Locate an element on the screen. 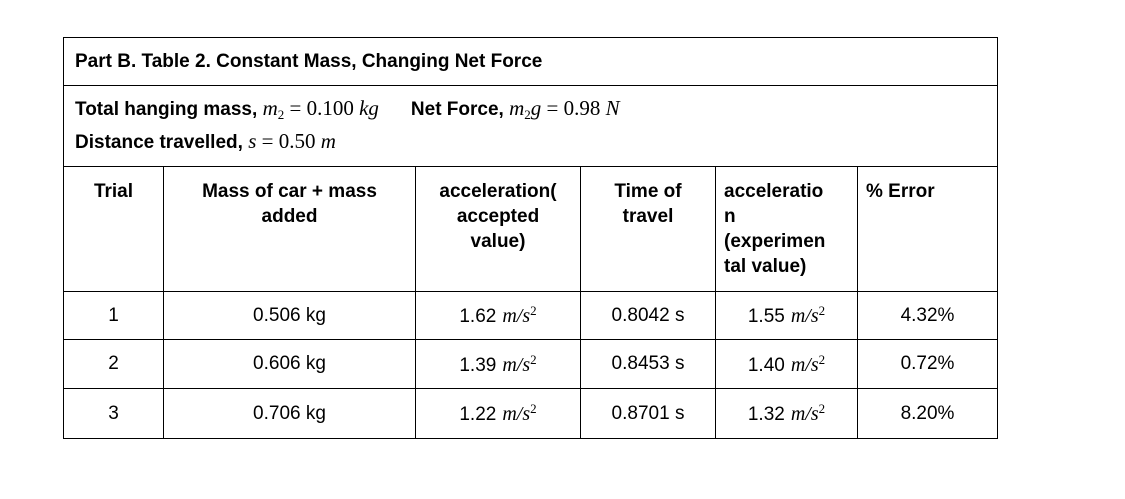 Image resolution: width=1125 pixels, height=499 pixels. accepted-value: 1.22 is located at coordinates (478, 414).